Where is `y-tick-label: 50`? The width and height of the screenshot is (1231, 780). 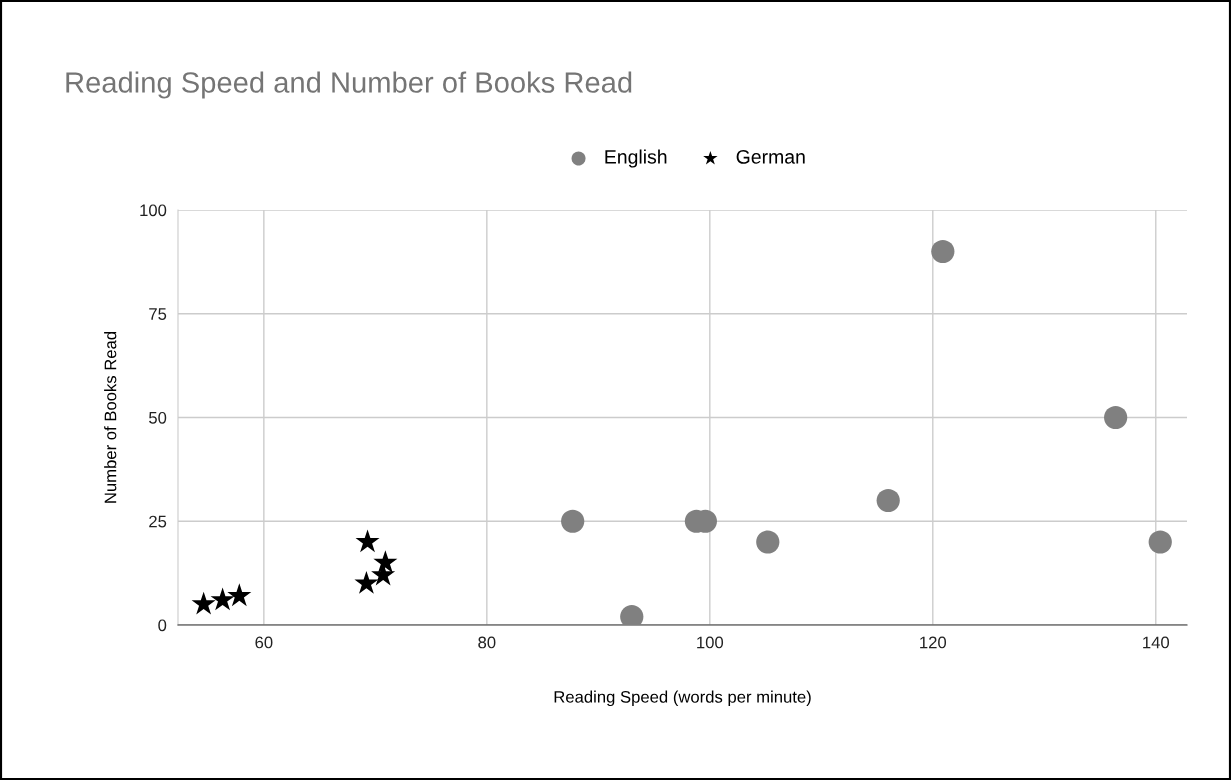 y-tick-label: 50 is located at coordinates (158, 417).